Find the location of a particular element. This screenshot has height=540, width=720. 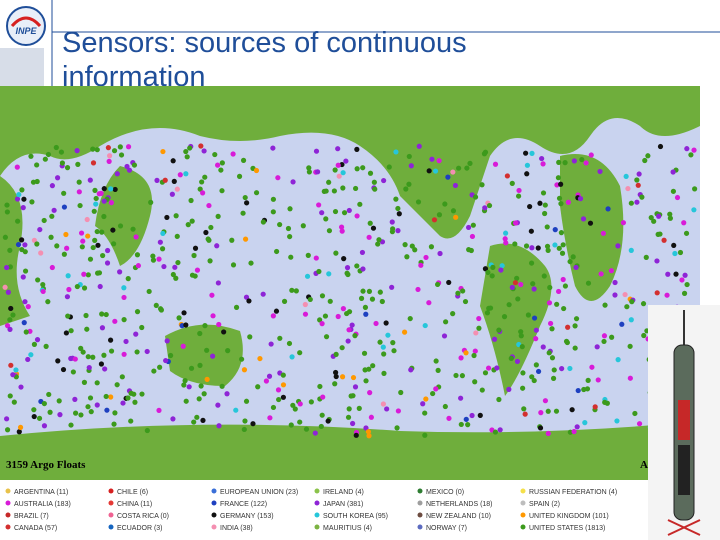

legend-swatch is located at coordinates (8, 527).